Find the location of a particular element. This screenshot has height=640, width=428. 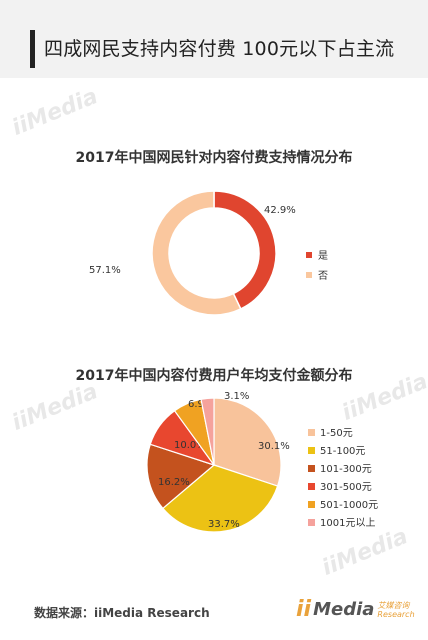

watermark: iiMedia is located at coordinates (55, 112).